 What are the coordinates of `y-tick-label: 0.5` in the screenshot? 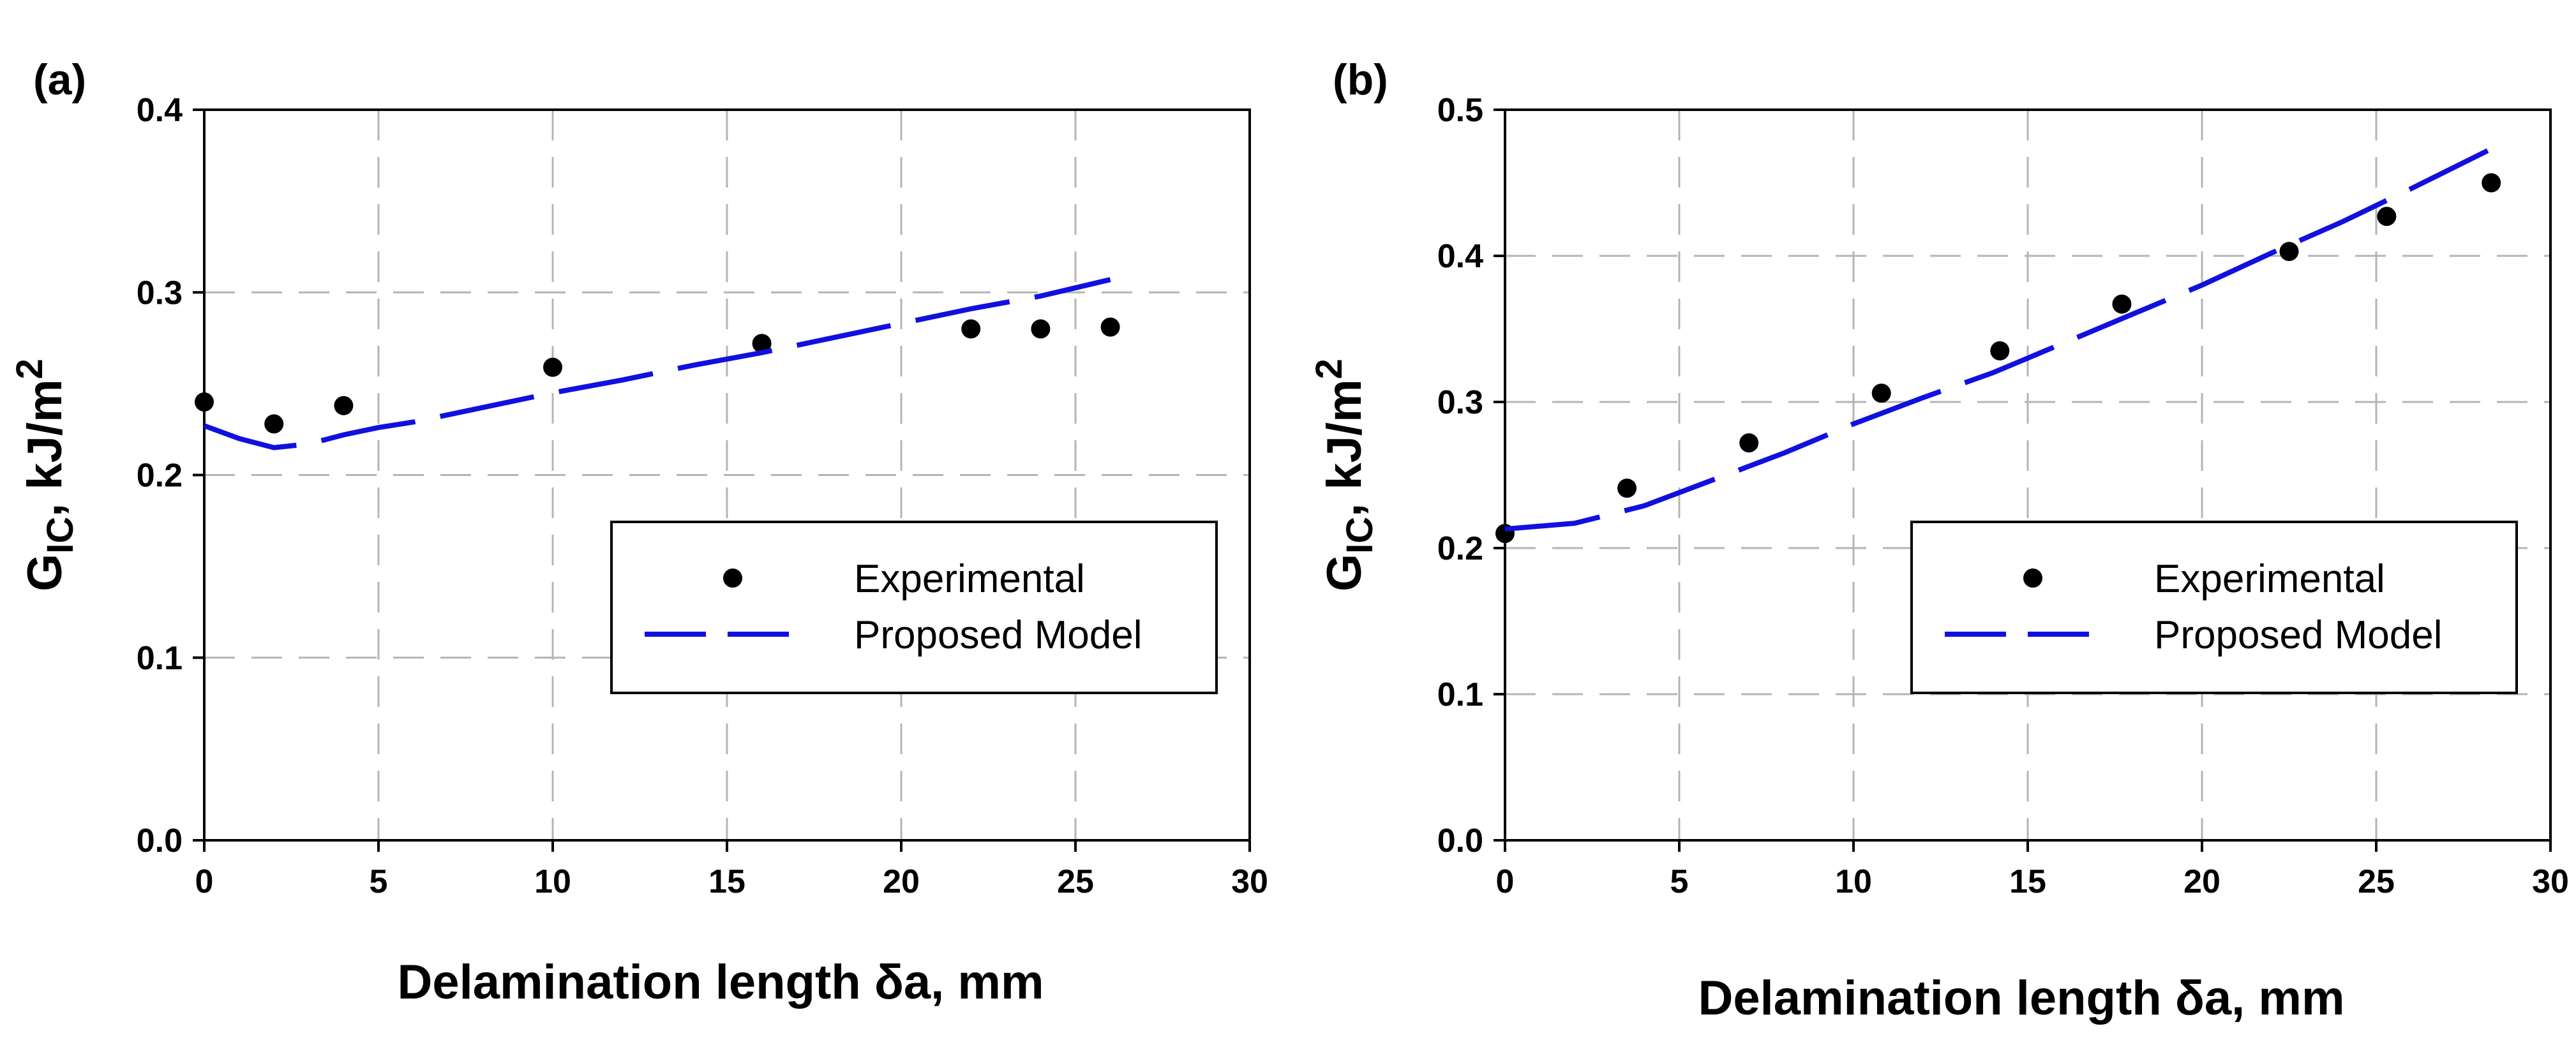 It's located at (1460, 110).